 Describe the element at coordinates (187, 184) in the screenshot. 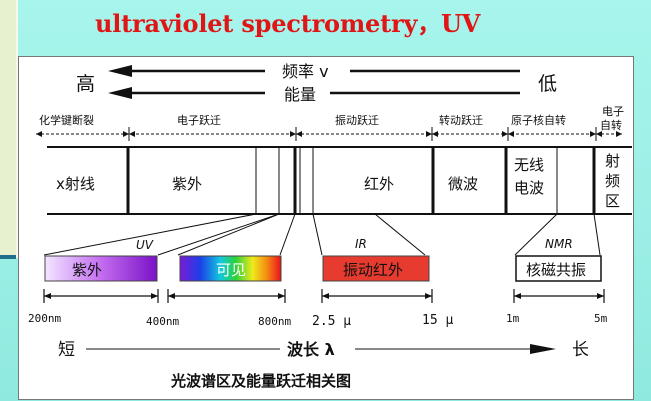

I see `region-uv: 紫外` at that location.